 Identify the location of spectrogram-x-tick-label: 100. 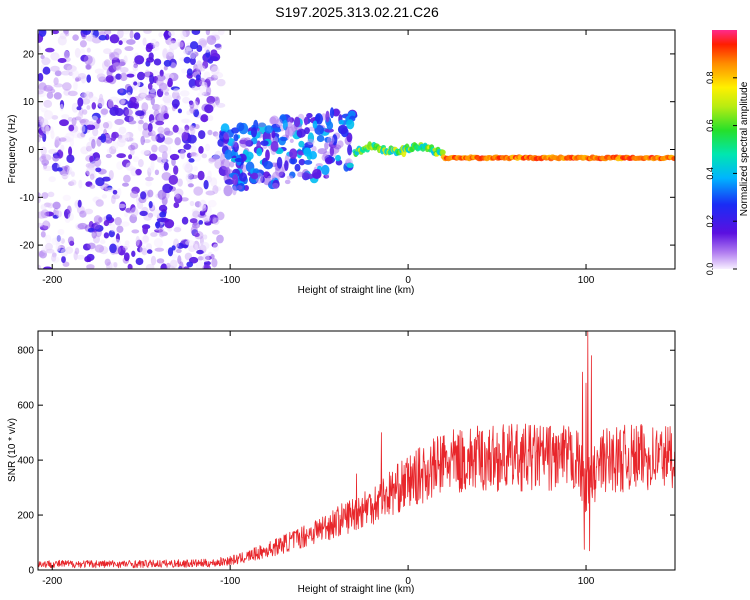
(586, 280).